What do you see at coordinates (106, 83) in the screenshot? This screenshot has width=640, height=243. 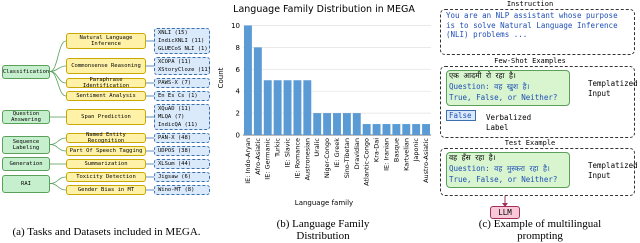 I see `task: Paraphrase Identification` at bounding box center [106, 83].